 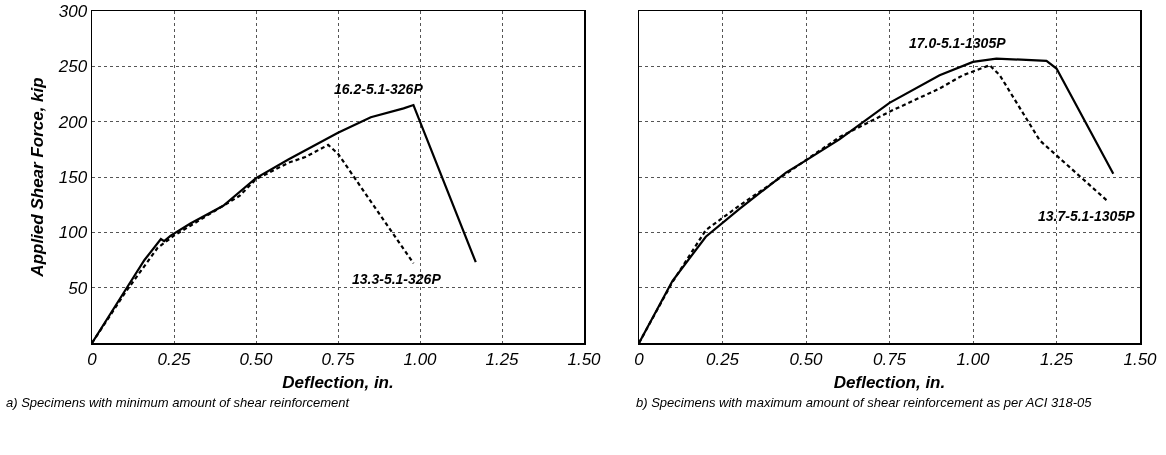 What do you see at coordinates (379, 89) in the screenshot?
I see `series-label: 16.2-5.1-326P` at bounding box center [379, 89].